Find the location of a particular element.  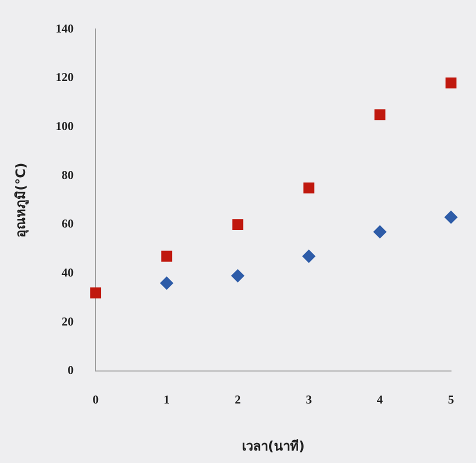

y-tick-label: 60 is located at coordinates (68, 223).